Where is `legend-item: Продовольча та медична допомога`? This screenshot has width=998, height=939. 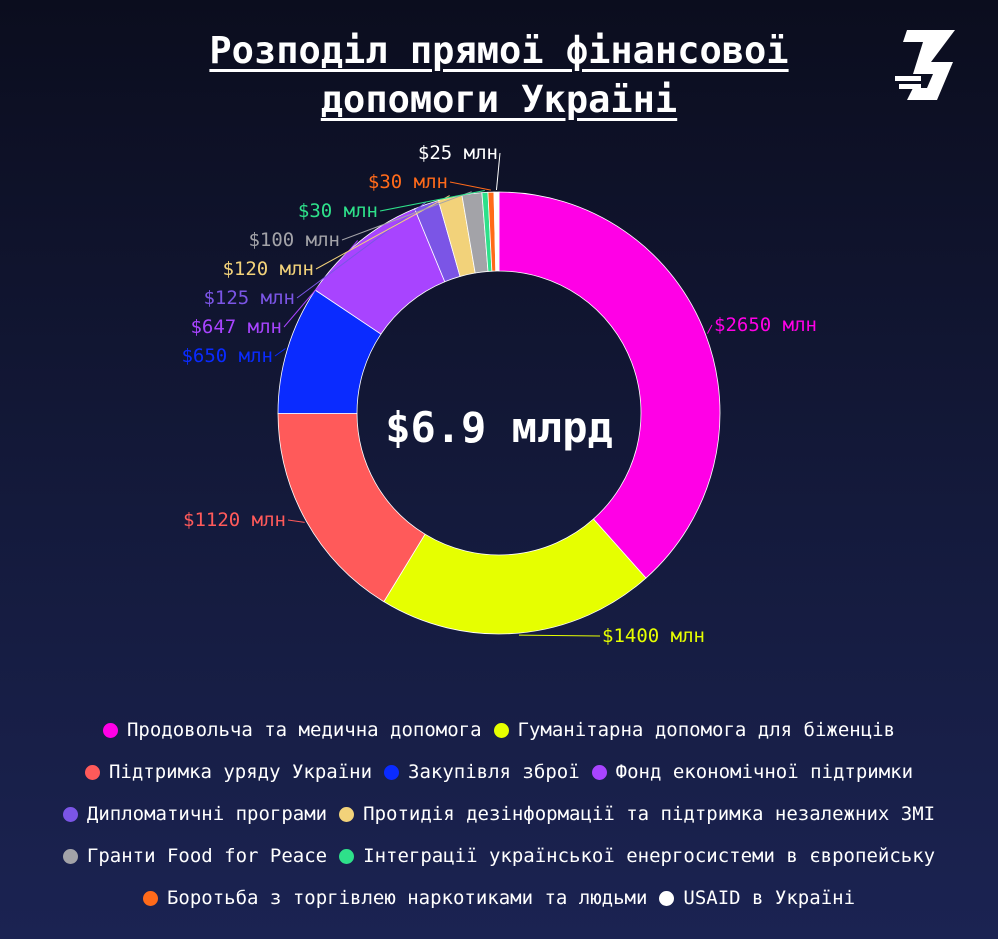
legend-item: Продовольча та медична допомога is located at coordinates (292, 730).